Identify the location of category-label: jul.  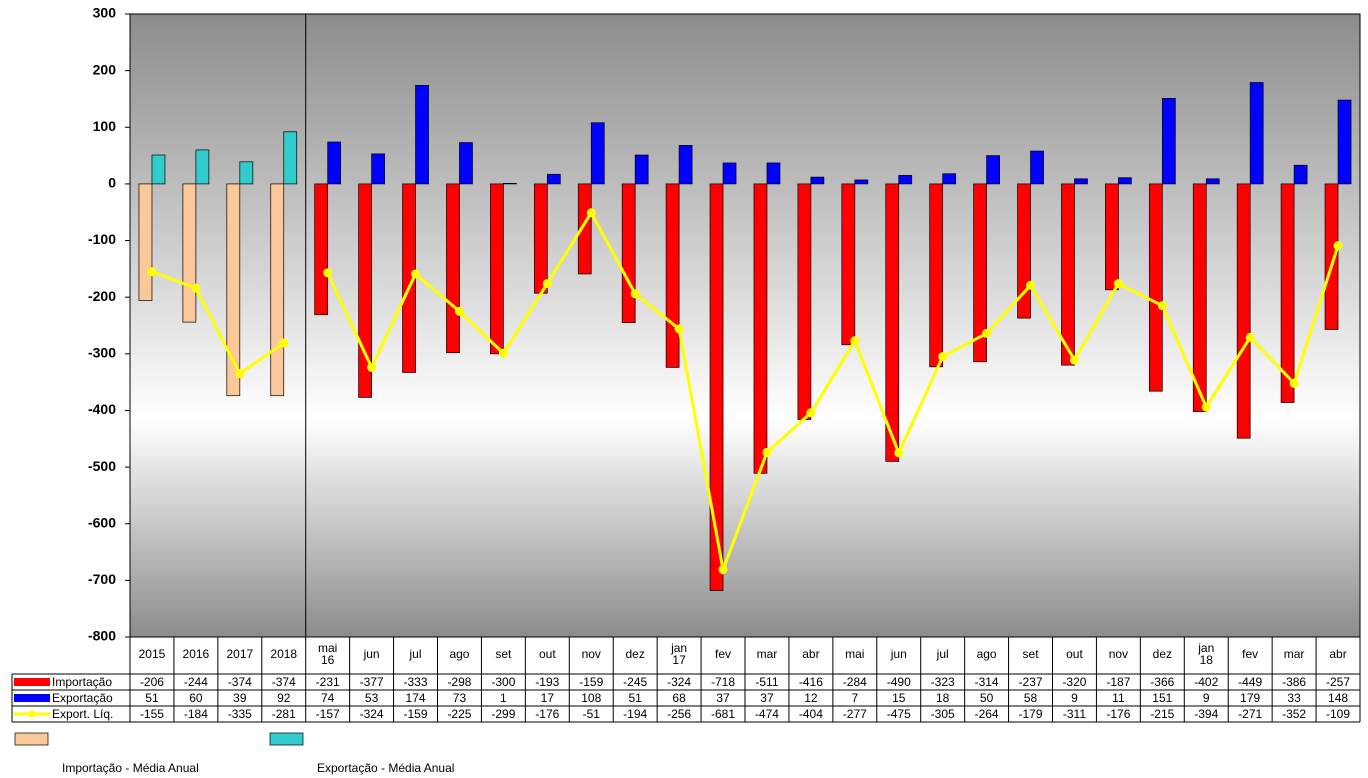
(942, 654).